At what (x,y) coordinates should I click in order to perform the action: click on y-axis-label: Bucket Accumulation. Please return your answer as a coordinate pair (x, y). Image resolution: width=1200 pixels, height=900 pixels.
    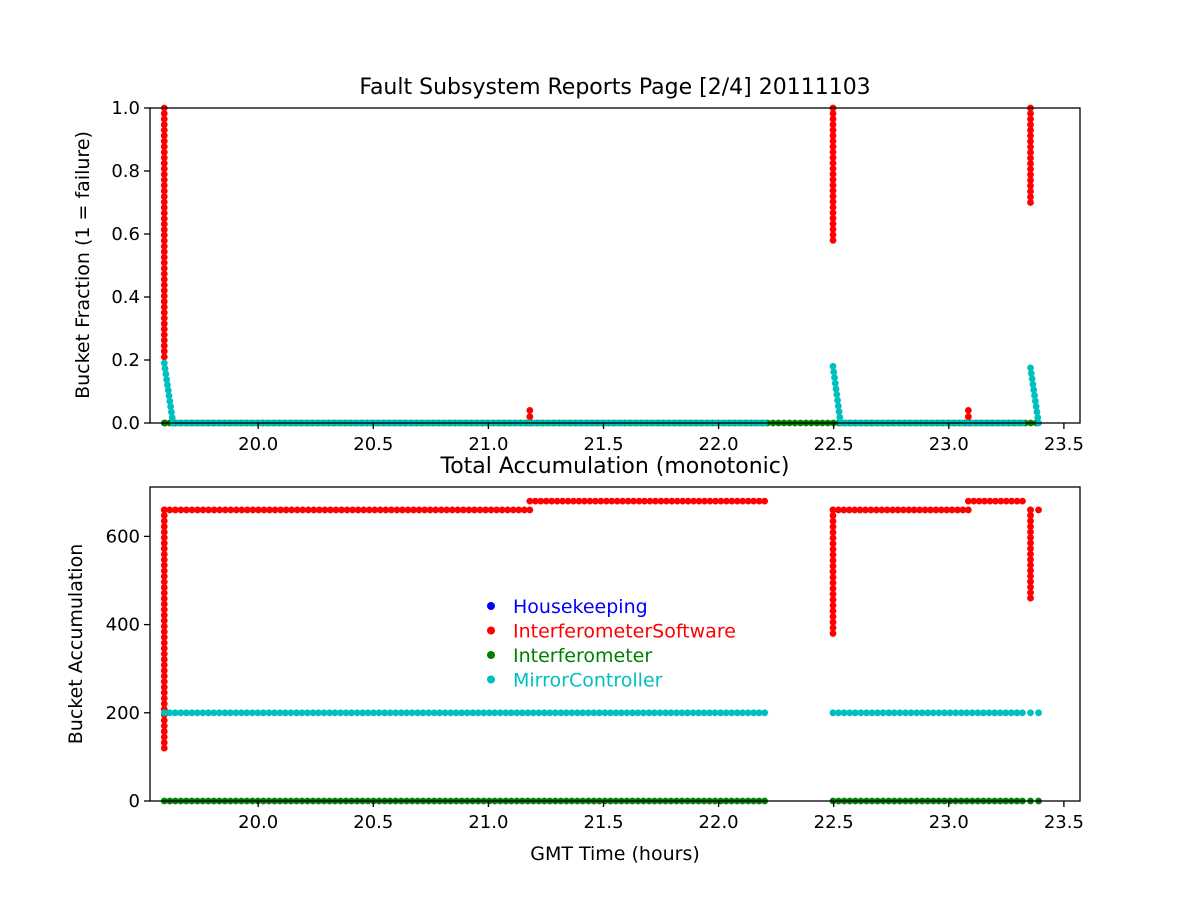
    Looking at the image, I should click on (76, 644).